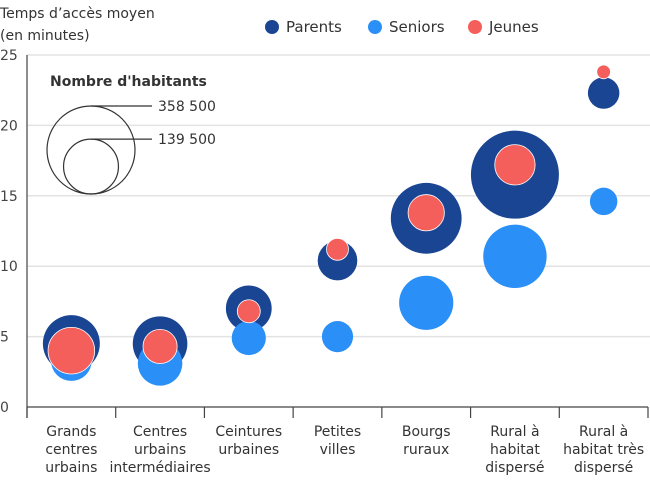 Image resolution: width=650 pixels, height=481 pixels. Describe the element at coordinates (4, 338) in the screenshot. I see `y-tick-label: 5` at that location.